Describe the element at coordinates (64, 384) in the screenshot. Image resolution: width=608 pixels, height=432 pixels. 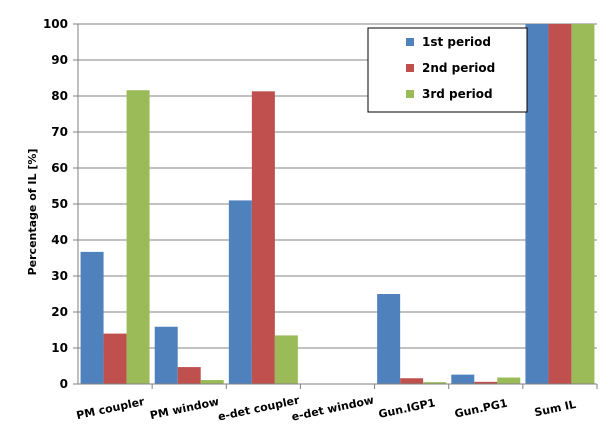
I see `y-tick-label: 0` at that location.